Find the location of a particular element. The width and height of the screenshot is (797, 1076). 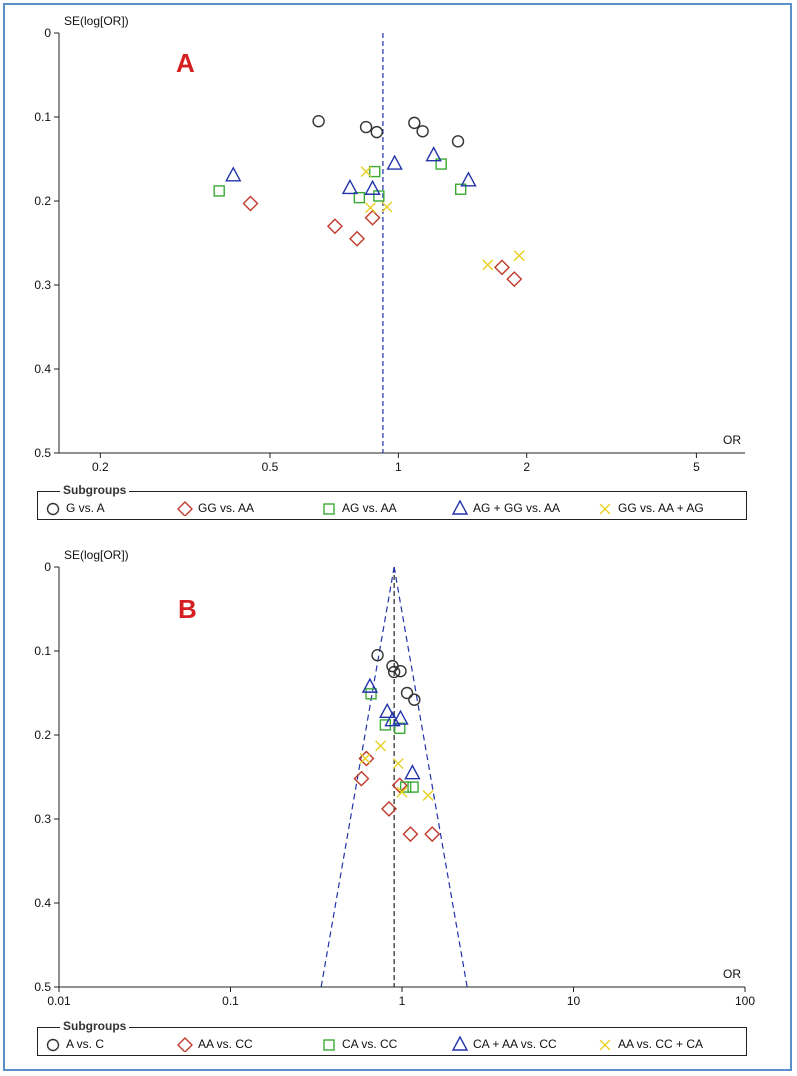

series-aa-vs-cc-ca is located at coordinates (396, 770).